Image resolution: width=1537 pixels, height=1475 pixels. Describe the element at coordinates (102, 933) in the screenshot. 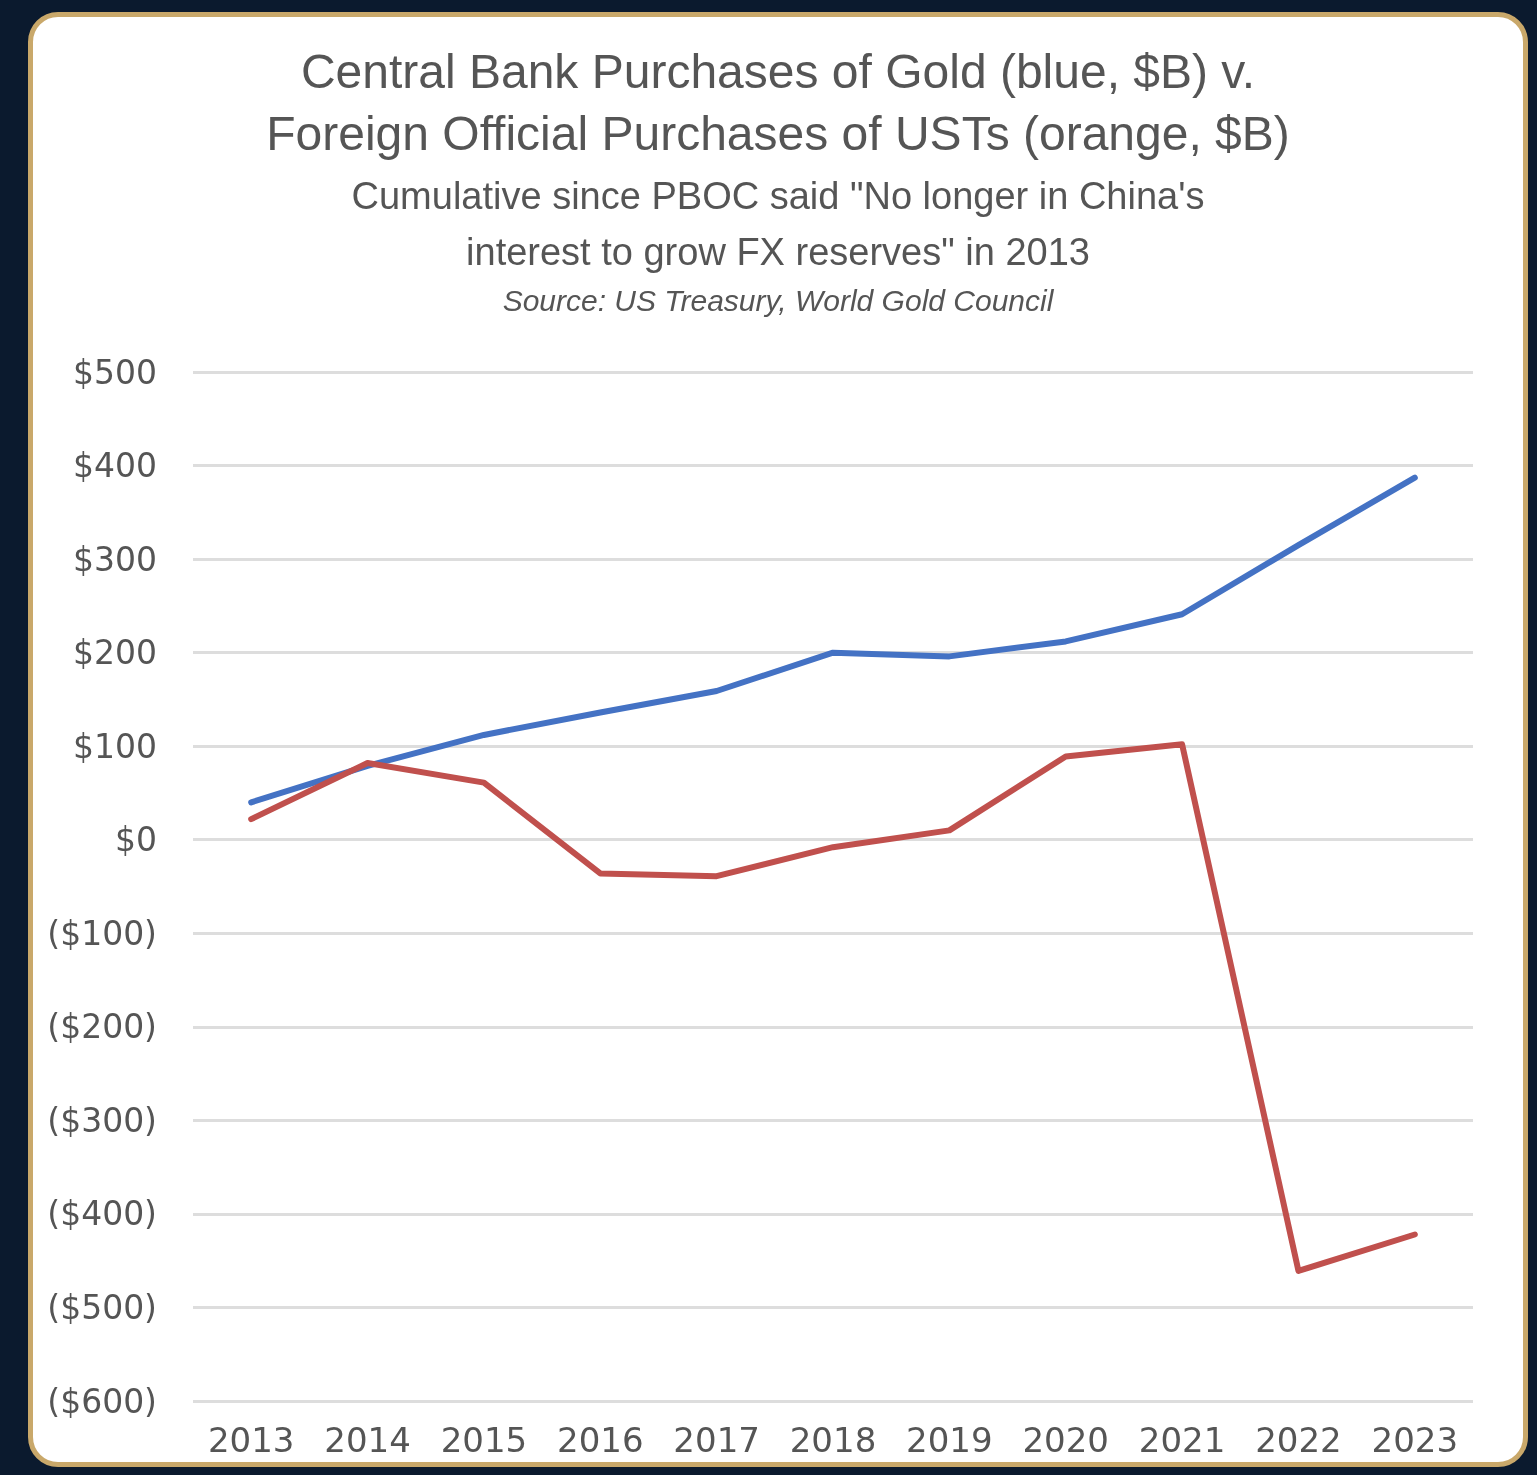

I see `y-tick-label: ($100)` at that location.